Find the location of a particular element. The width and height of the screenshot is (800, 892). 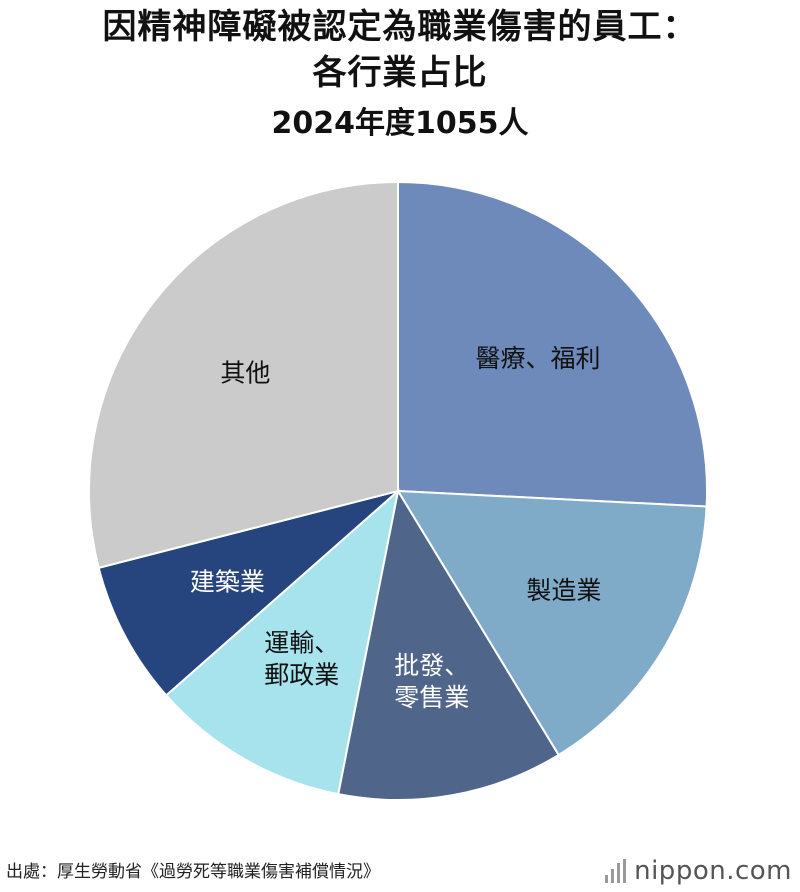

brand-logo: nippon.com is located at coordinates (698, 871).